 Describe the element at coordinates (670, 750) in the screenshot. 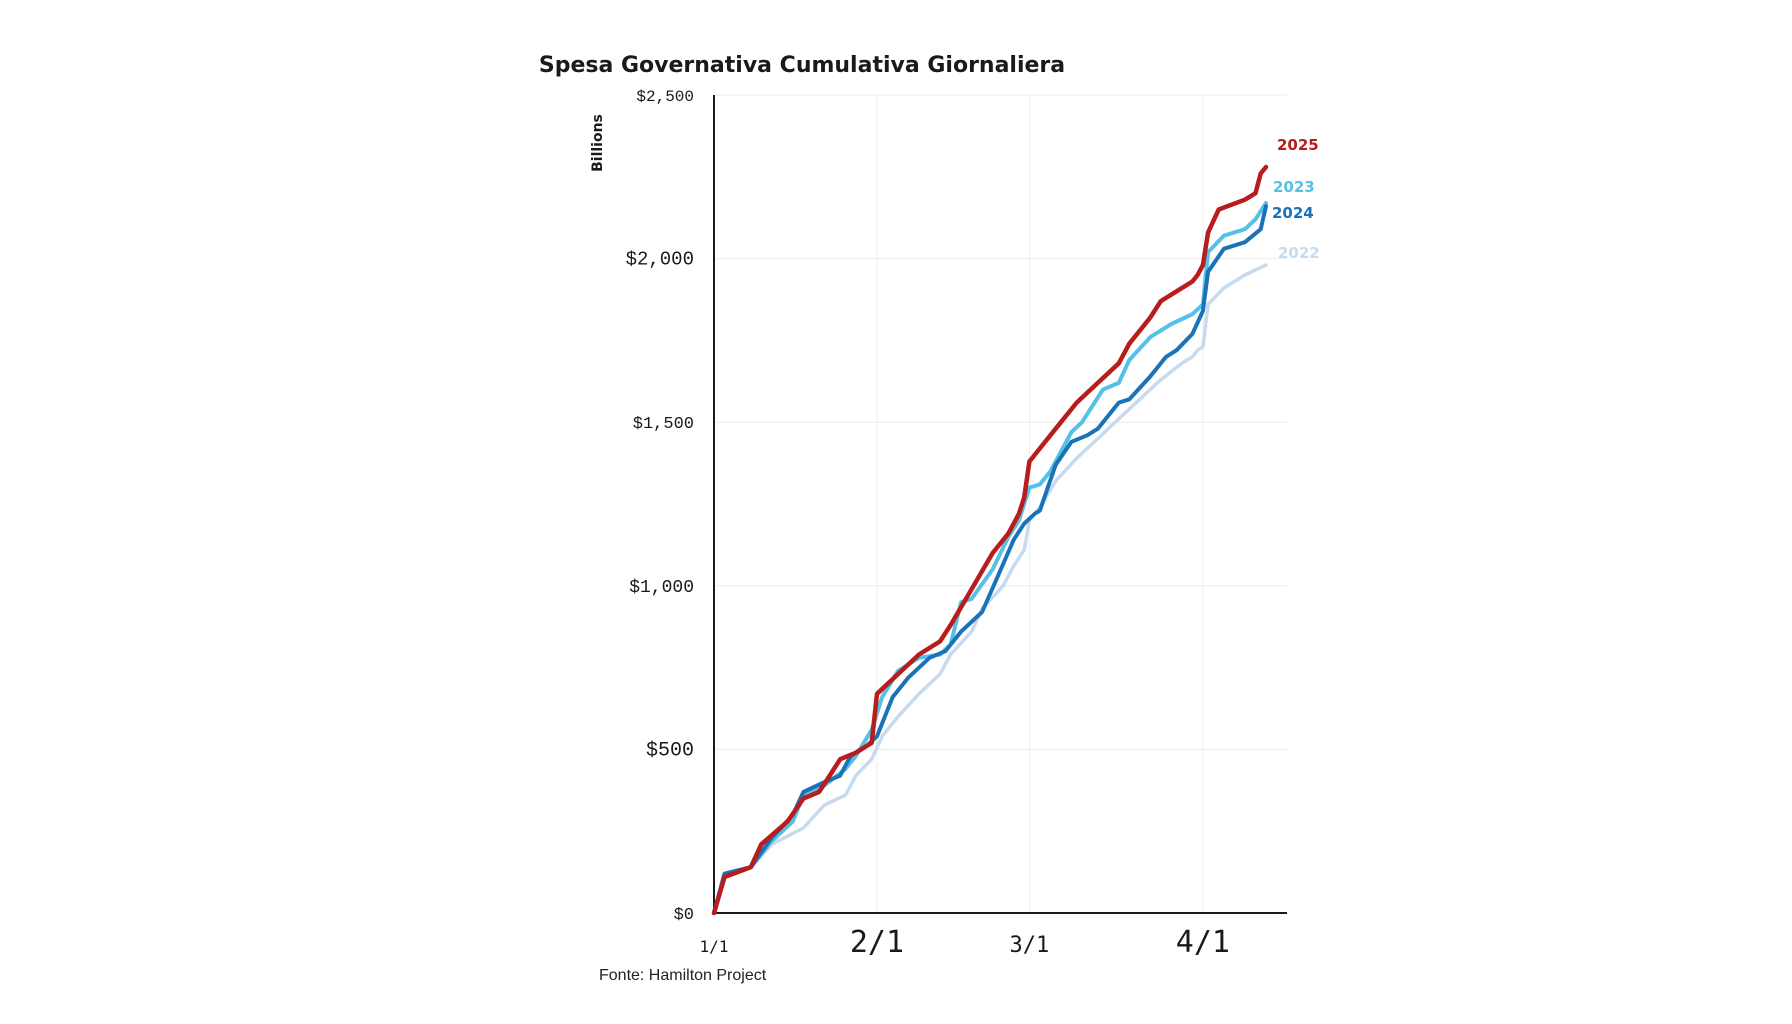

I see `y-tick-label: $500` at that location.